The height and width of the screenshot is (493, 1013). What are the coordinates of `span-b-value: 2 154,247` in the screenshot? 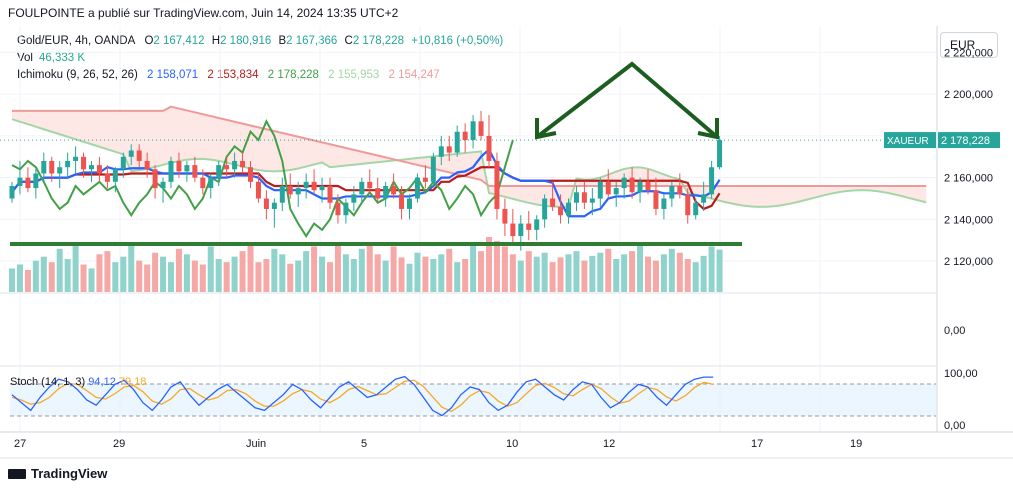 It's located at (414, 75).